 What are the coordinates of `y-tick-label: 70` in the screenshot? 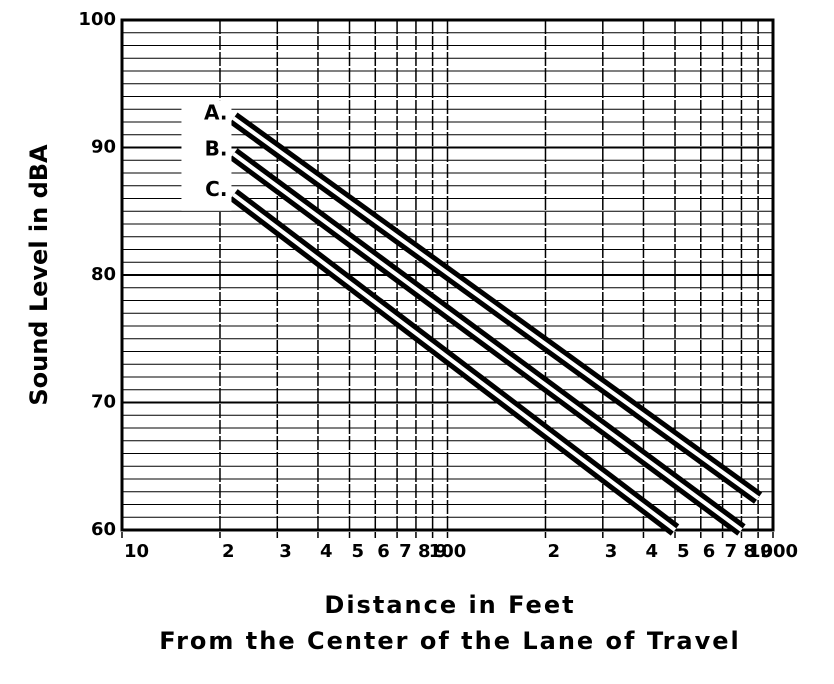 It's located at (103, 402).